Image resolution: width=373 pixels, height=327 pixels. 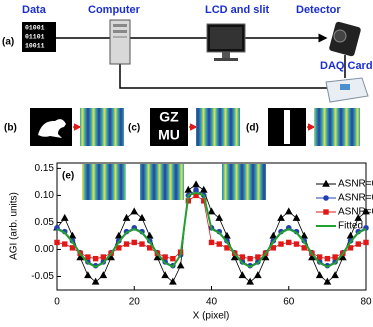 What do you see at coordinates (226, 42) in the screenshot?
I see `lcd-icon` at bounding box center [226, 42].